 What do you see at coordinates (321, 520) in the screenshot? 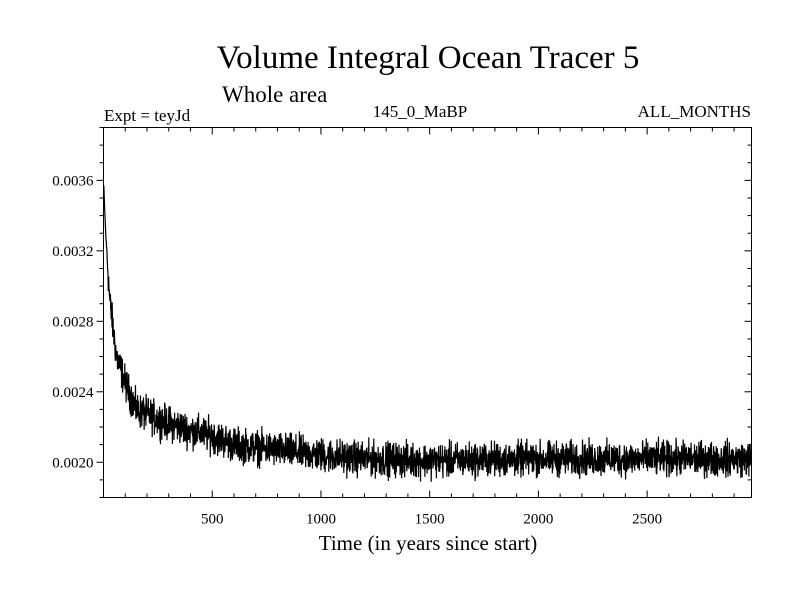
I see `x-tick-label: 1000` at bounding box center [321, 520].